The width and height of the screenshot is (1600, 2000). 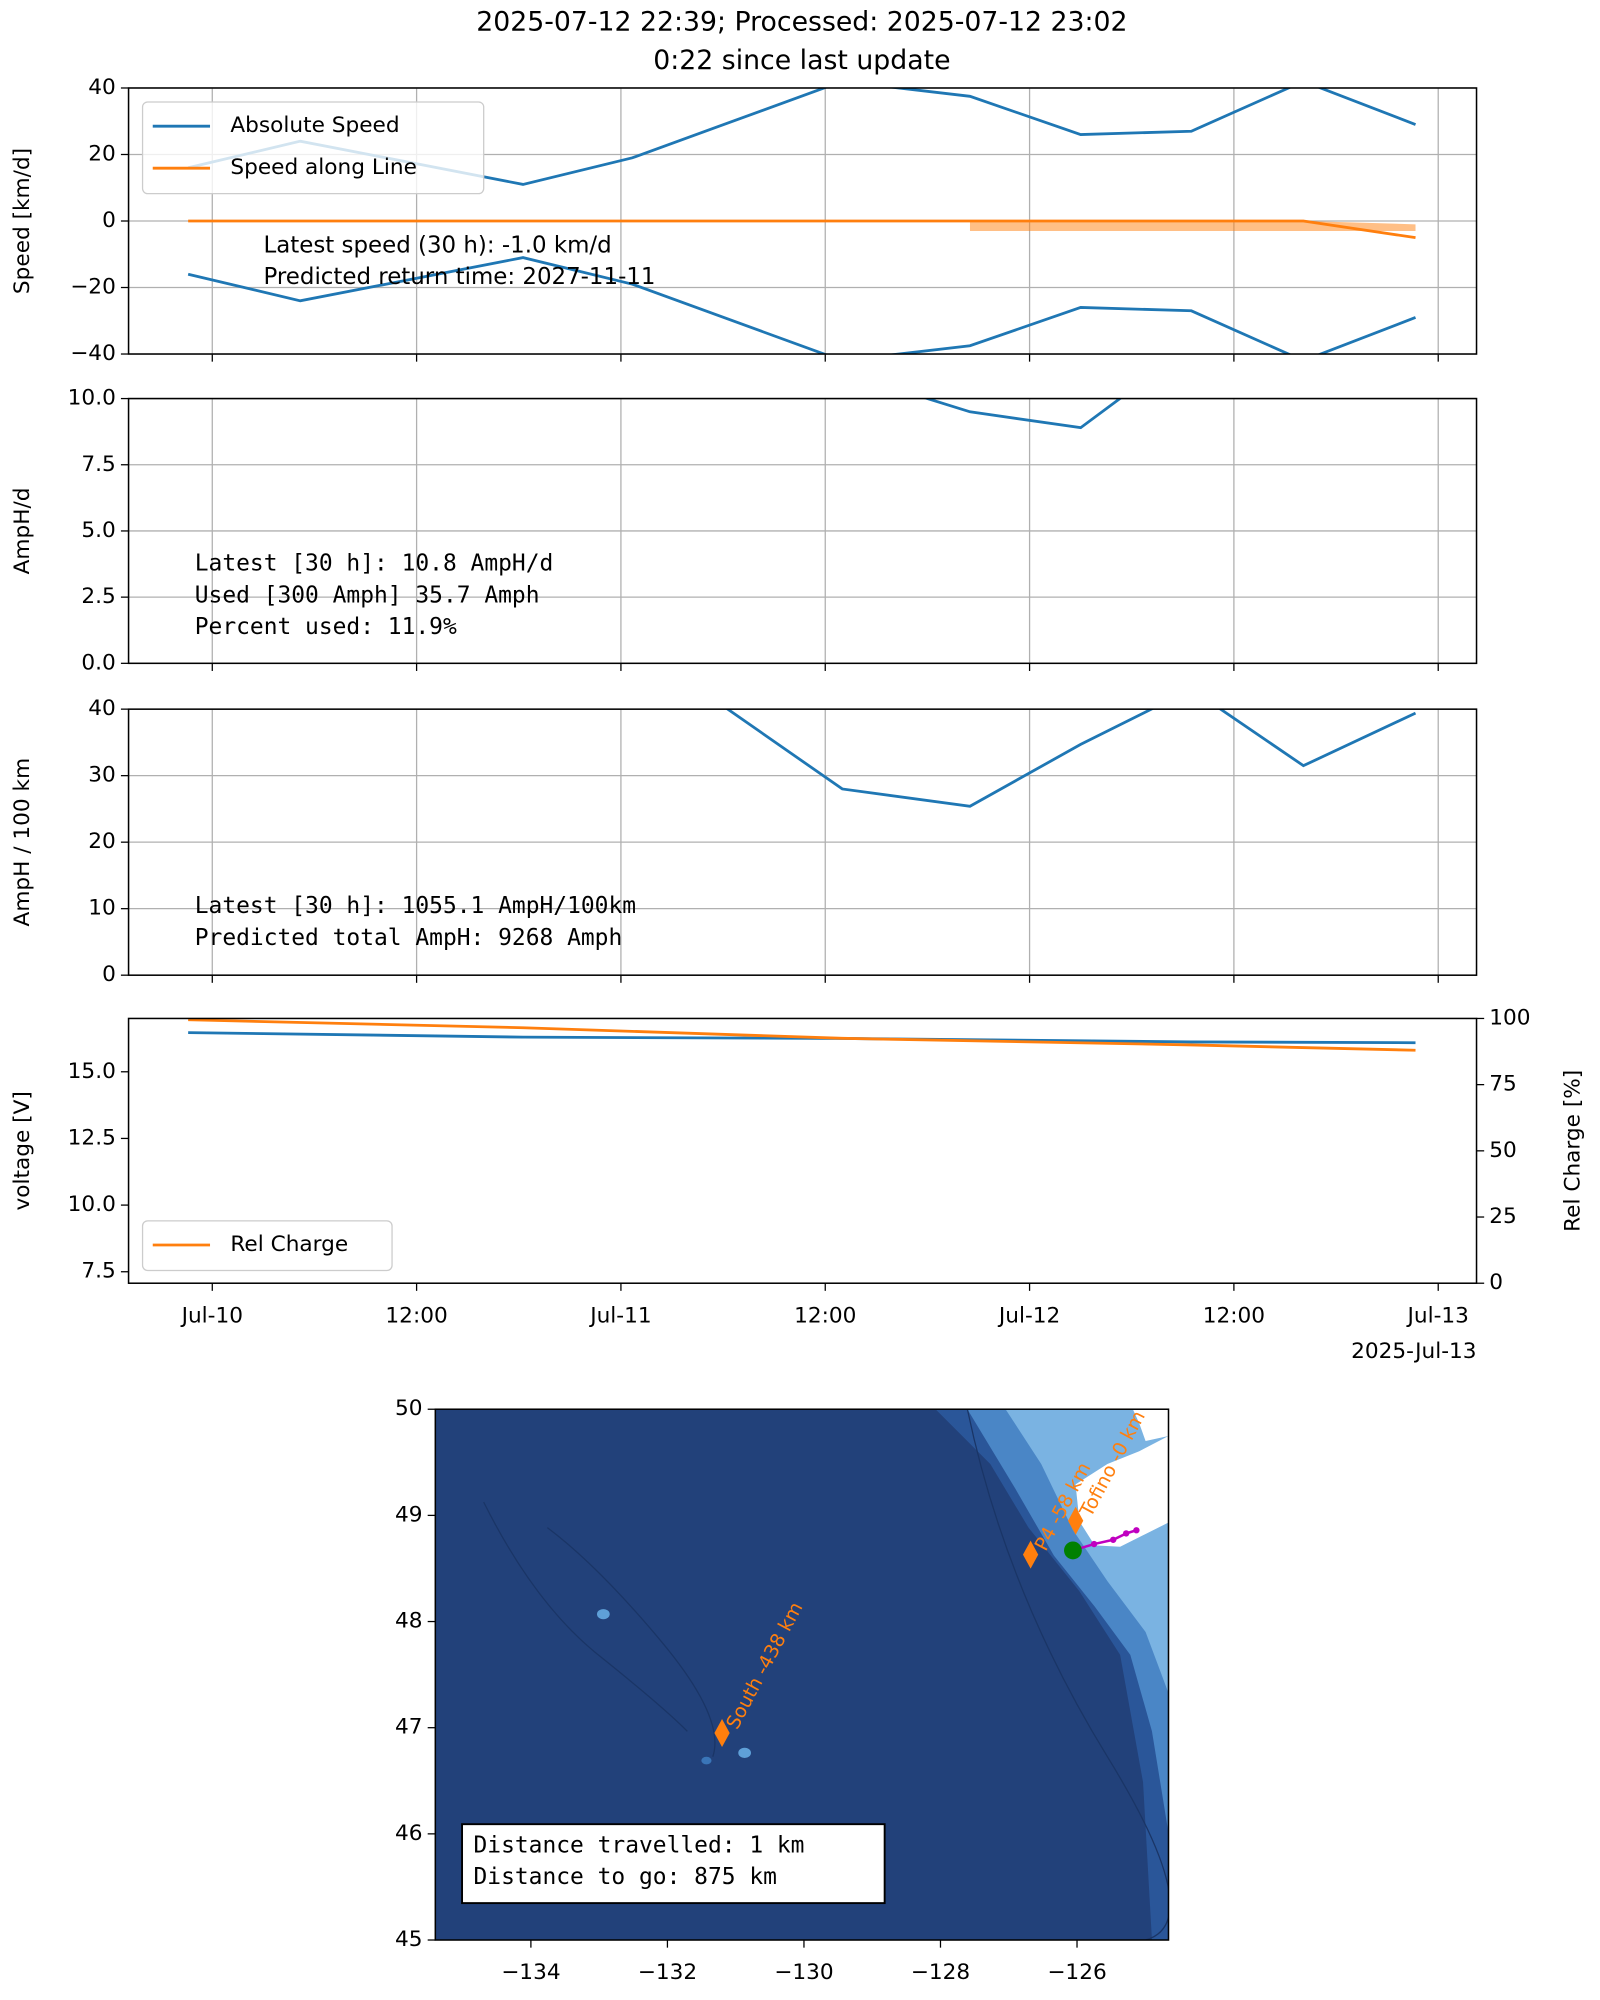 What do you see at coordinates (801, 22) in the screenshot?
I see `chart-title: 2025-07-12 22:39; Processed` at bounding box center [801, 22].